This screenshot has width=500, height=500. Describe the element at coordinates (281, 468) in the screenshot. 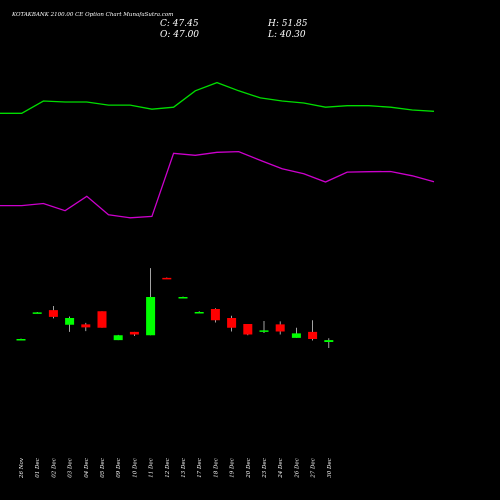

I see `x-tick-label: 24 Dec` at that location.